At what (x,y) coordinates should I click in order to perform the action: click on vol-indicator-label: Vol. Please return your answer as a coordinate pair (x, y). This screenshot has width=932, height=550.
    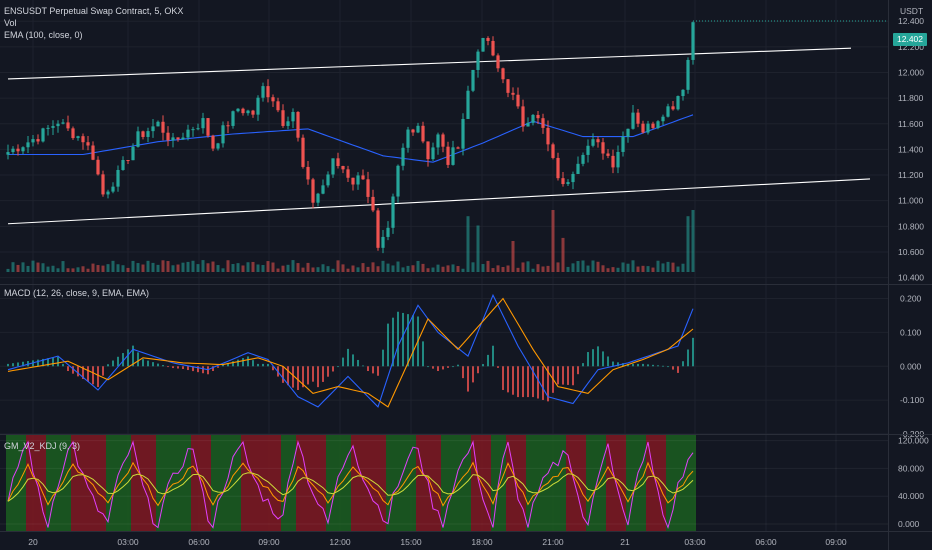
    Looking at the image, I should click on (10, 23).